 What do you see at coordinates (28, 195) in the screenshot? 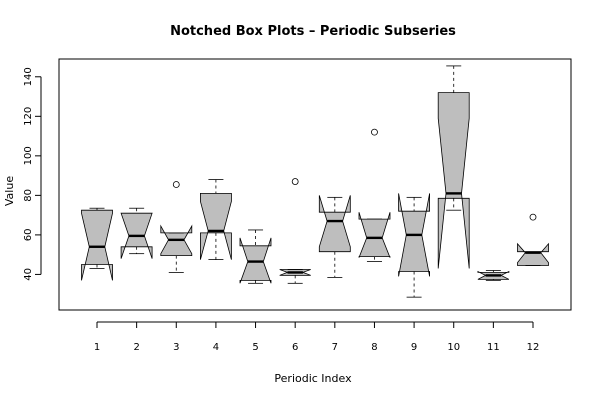
I see `y-tick-label: 80` at bounding box center [28, 195].